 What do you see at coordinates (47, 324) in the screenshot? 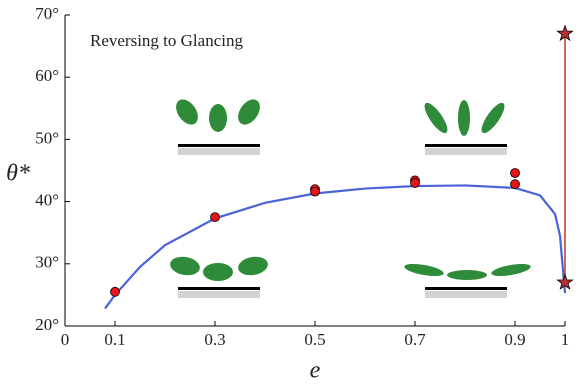
I see `y-tick-label: 20°` at bounding box center [47, 324].